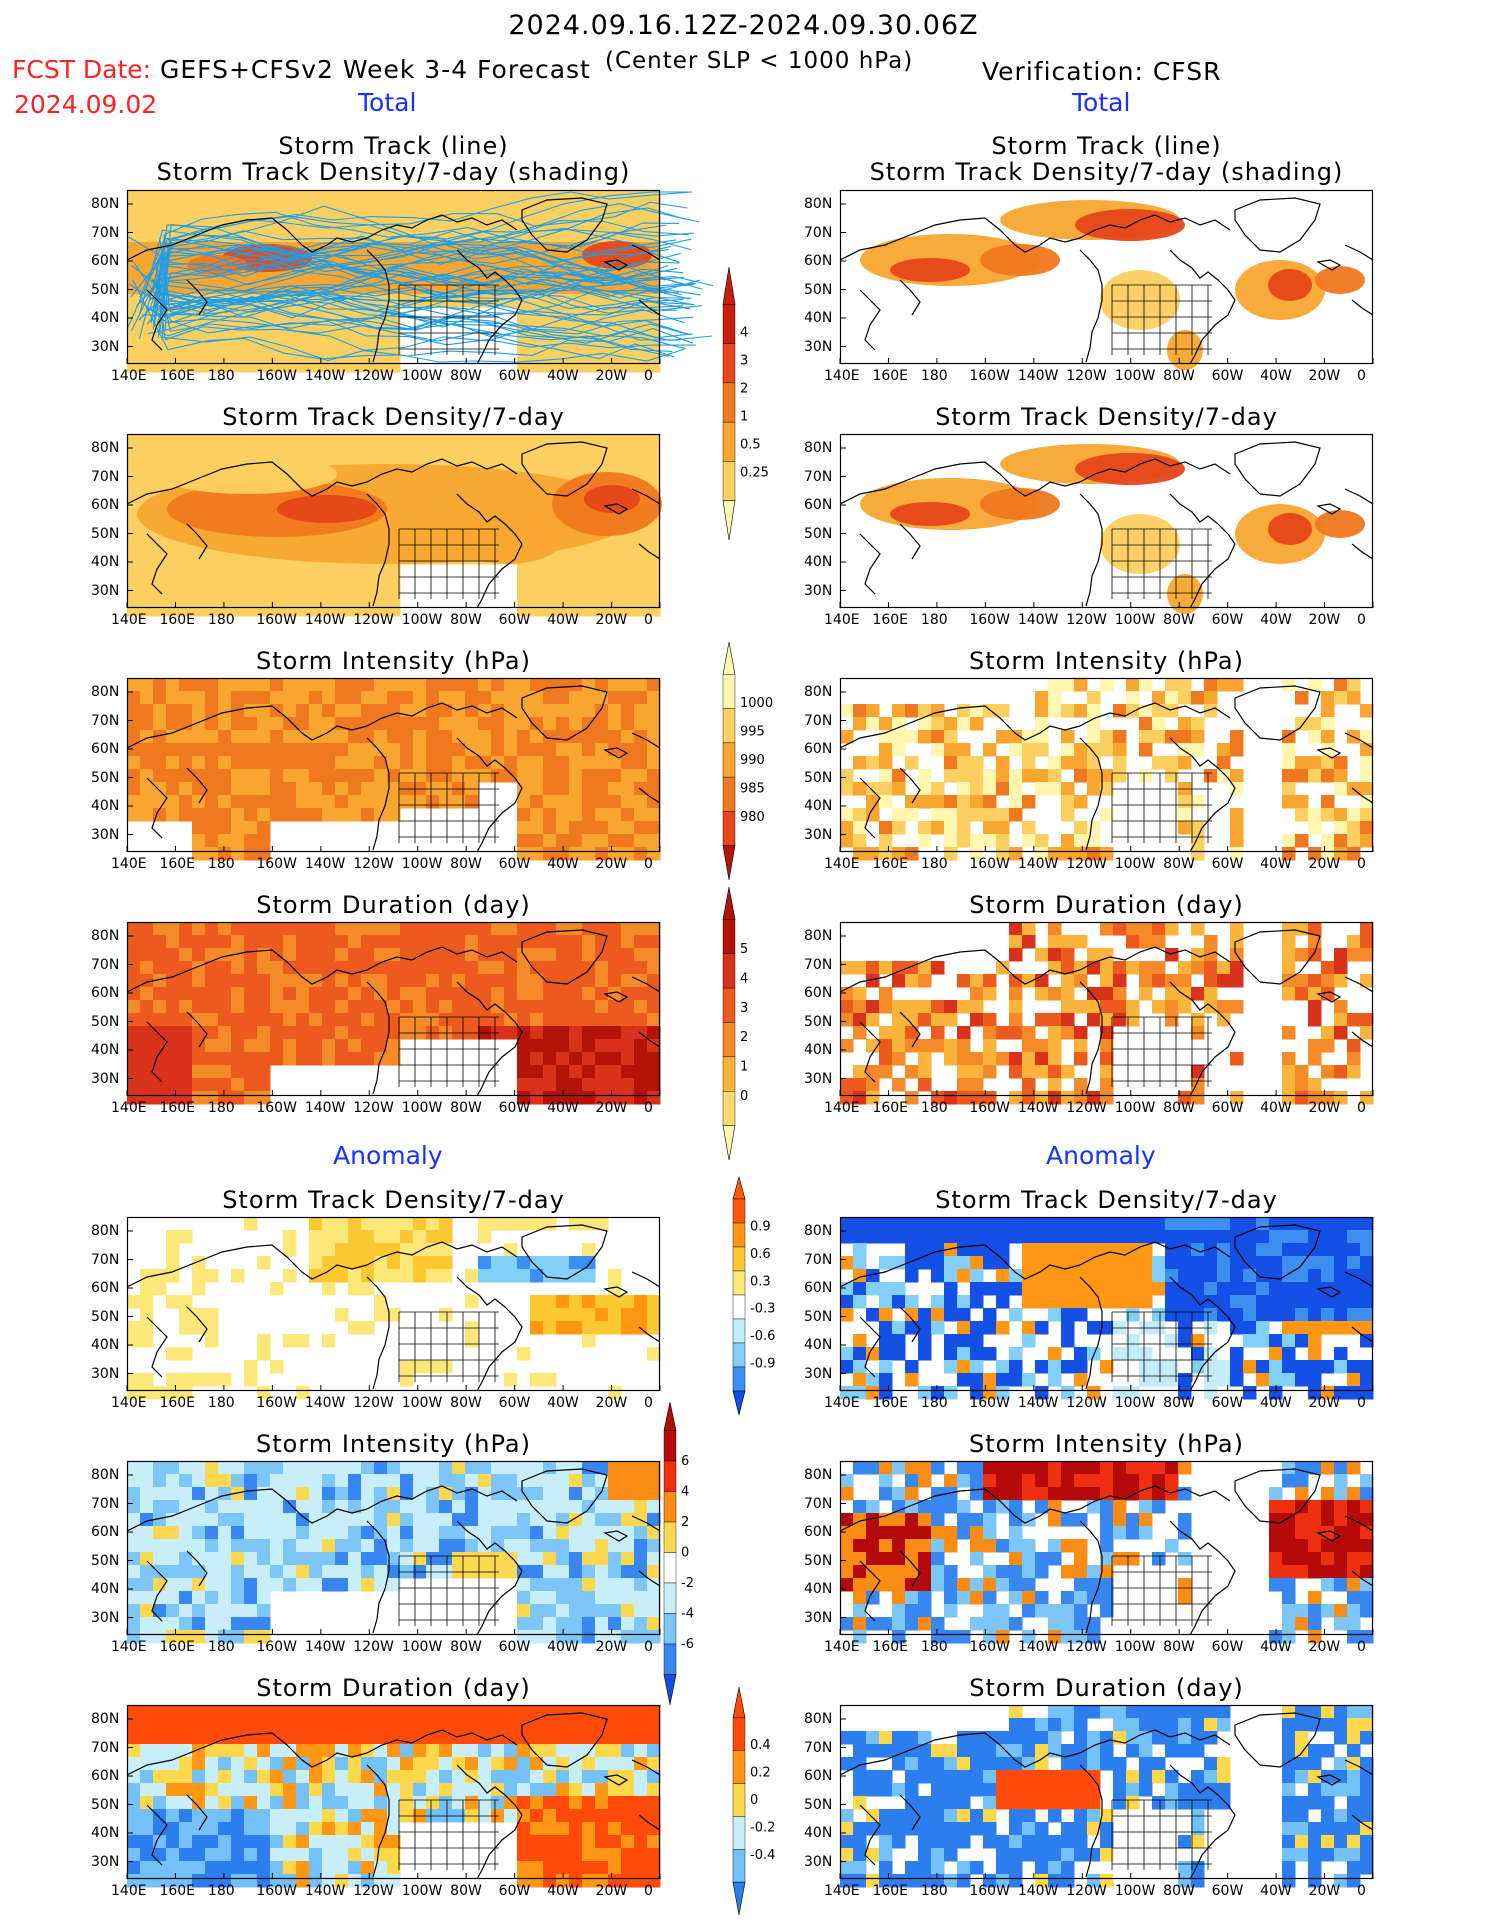 The image size is (1487, 1925). What do you see at coordinates (744, 360) in the screenshot?
I see `colorbar-label: 3` at bounding box center [744, 360].